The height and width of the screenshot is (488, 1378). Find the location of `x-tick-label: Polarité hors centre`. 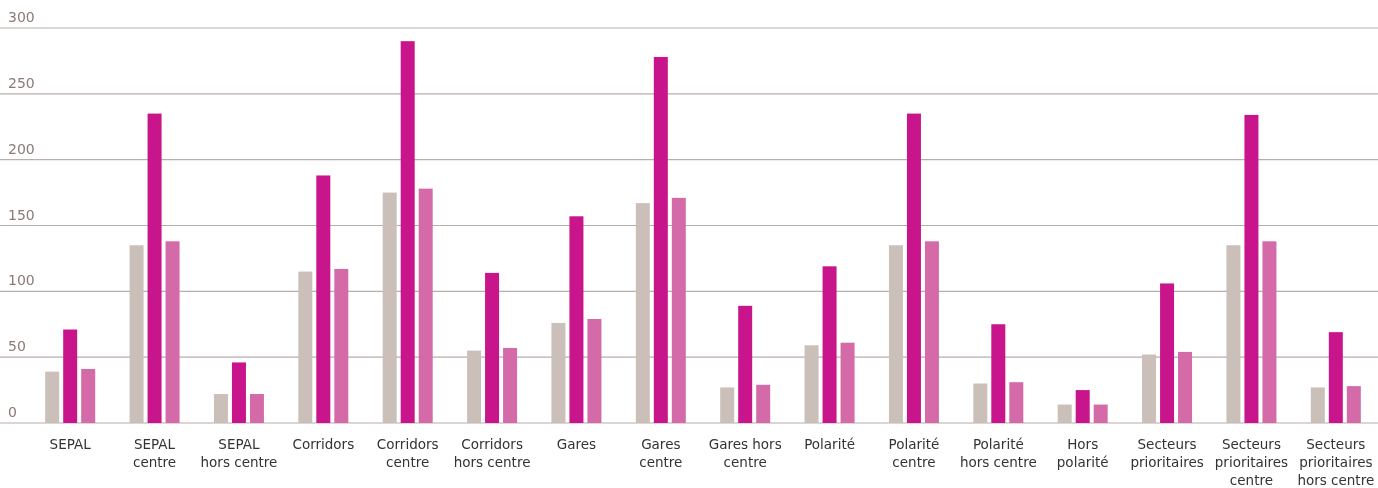

x-tick-label: Polarité hors centre is located at coordinates (998, 453).